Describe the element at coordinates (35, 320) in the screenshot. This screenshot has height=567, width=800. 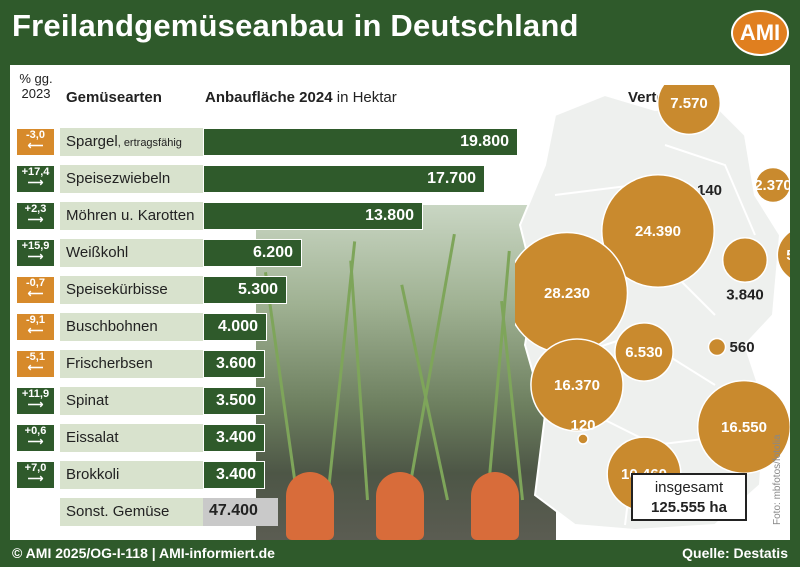
I see `change-value: -9,1` at that location.